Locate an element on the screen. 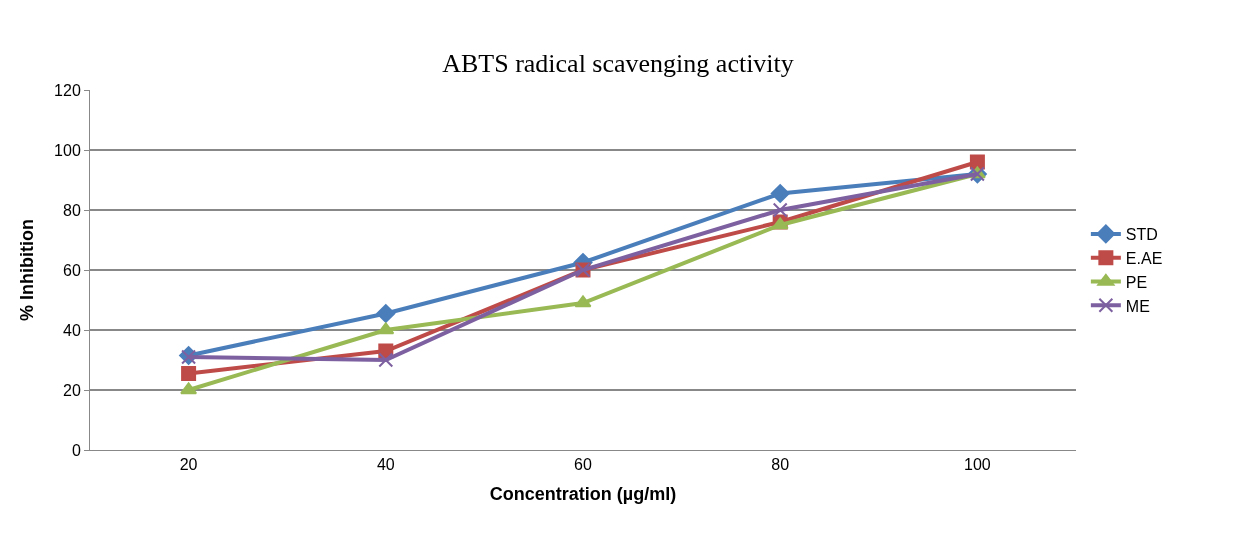 The image size is (1236, 540). x-tick-label: 100 is located at coordinates (977, 465).